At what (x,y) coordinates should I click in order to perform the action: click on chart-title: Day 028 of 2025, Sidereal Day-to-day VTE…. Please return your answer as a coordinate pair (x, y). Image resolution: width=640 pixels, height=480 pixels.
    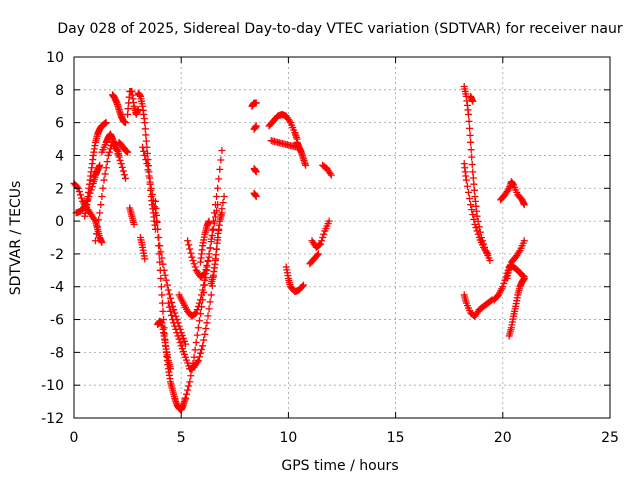
    Looking at the image, I should click on (340, 29).